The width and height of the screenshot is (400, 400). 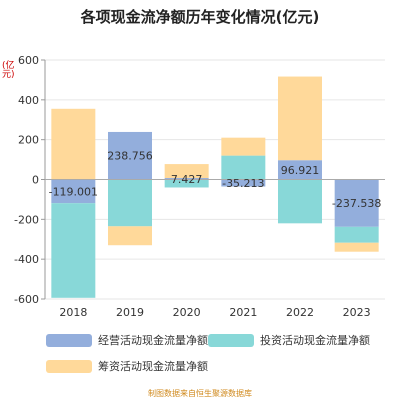 I want to click on y-axis-ticks: 600 400 200 0 -200 -400 -600, so click(x=30, y=180).